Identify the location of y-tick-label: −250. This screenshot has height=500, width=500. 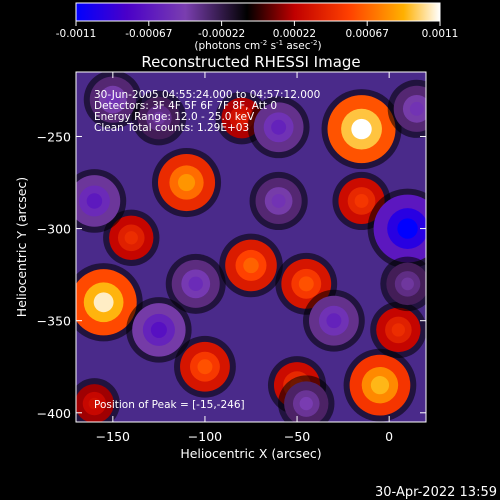
(54, 136).